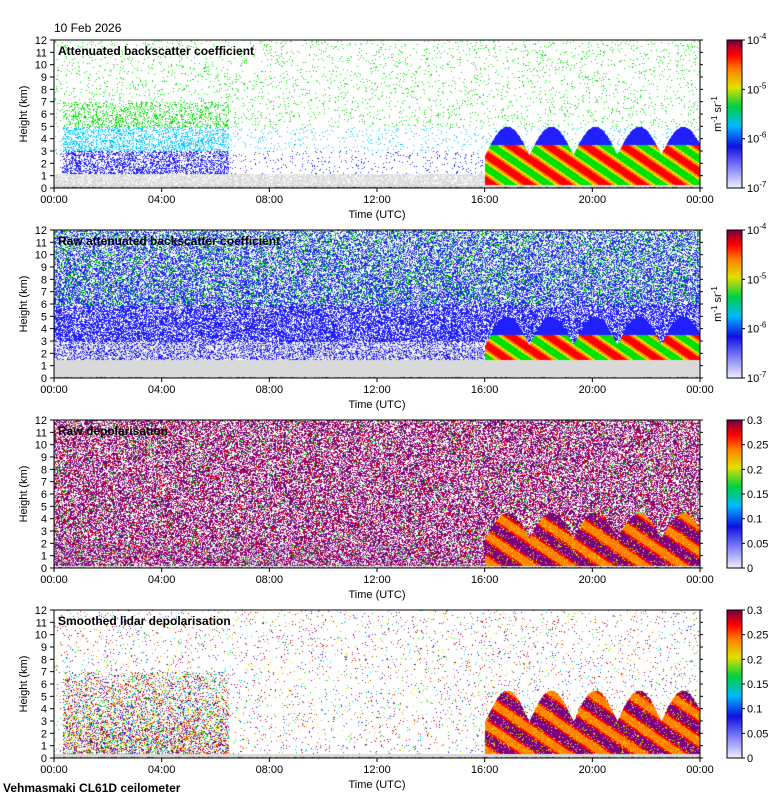 This screenshot has width=780, height=800. Describe the element at coordinates (44, 177) in the screenshot. I see `y-tick-label: 1` at that location.